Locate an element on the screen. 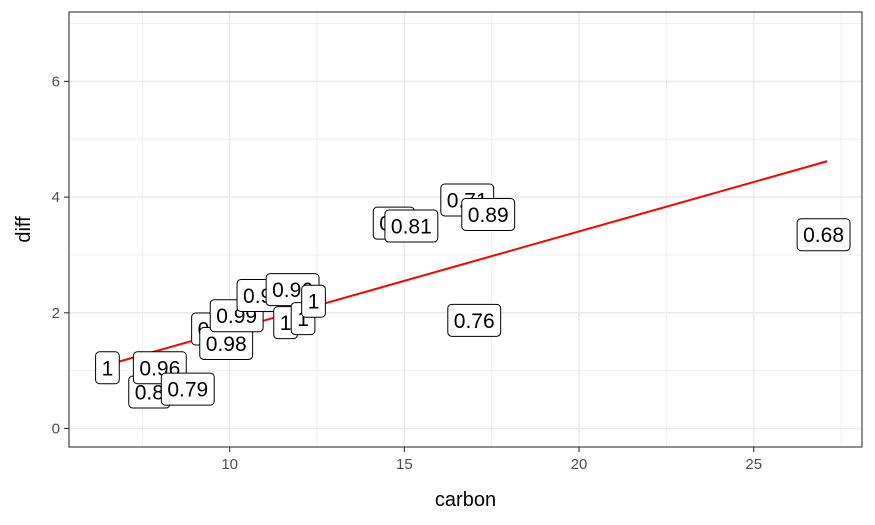  y-tick-label: 4 is located at coordinates (56, 197).